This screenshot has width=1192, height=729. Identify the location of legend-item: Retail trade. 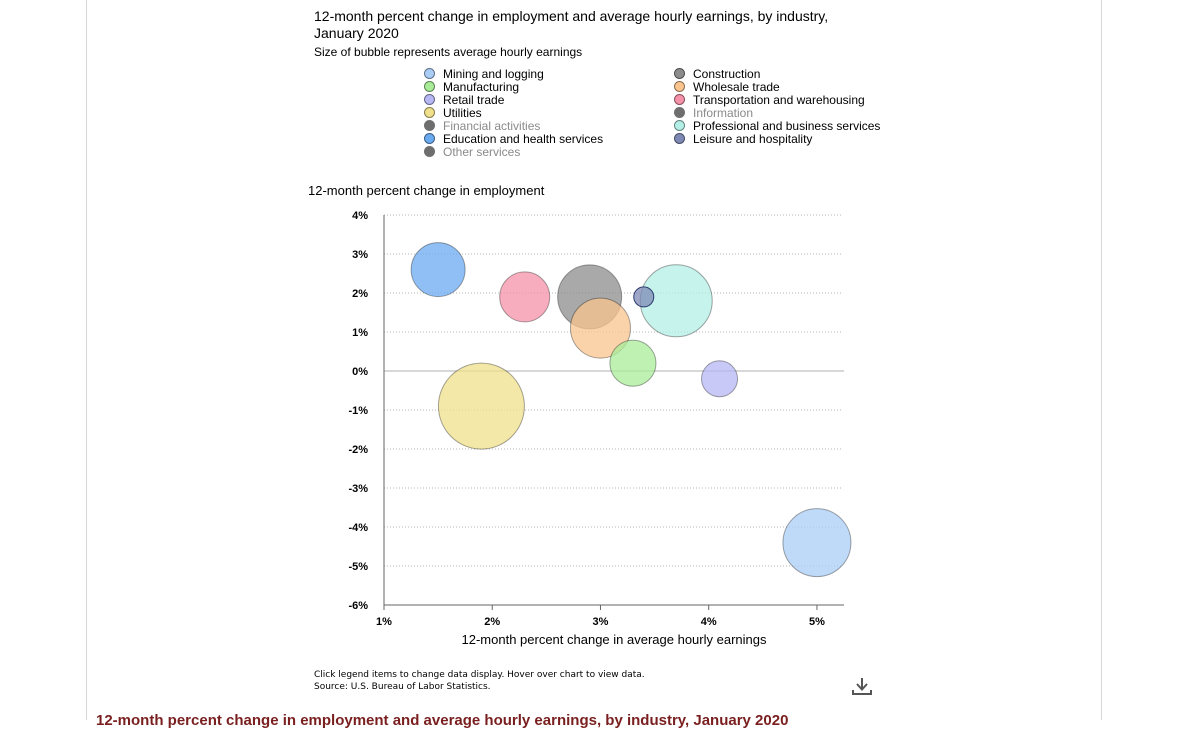
(464, 100).